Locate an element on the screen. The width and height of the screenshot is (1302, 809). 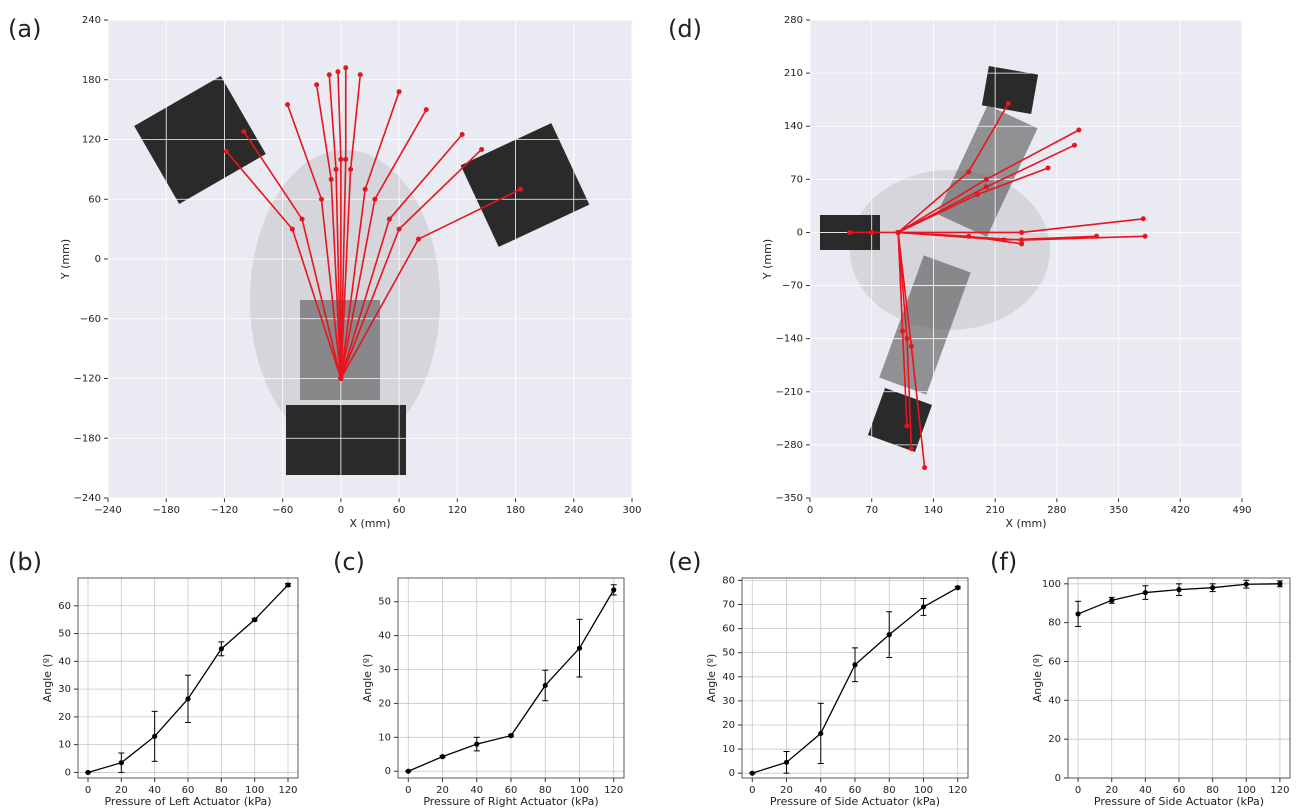
x-tick-label: 350 is located at coordinates (1118, 510).